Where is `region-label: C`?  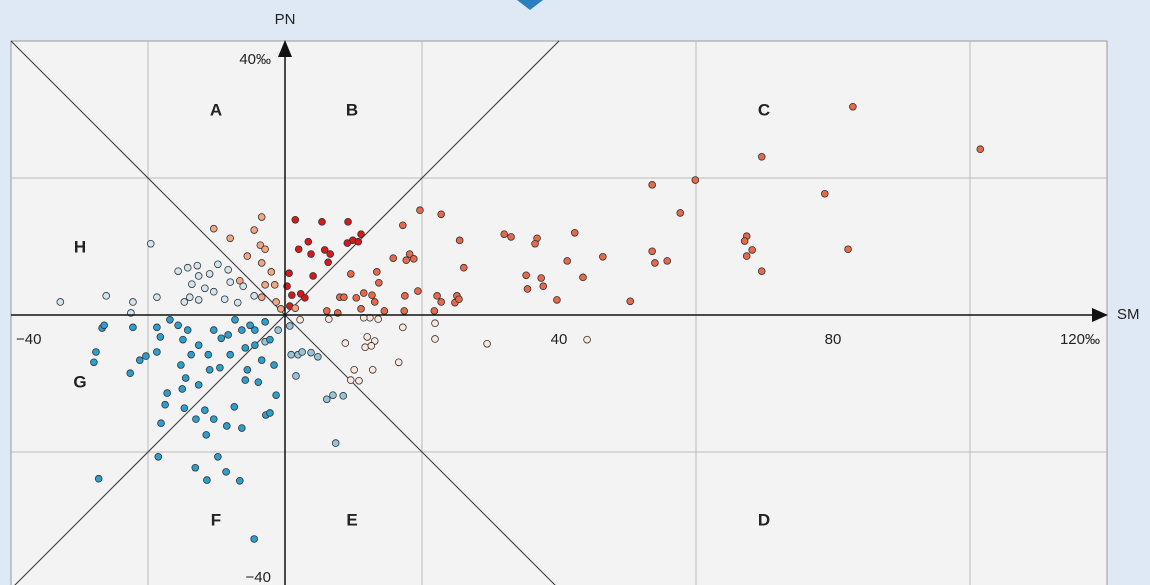
region-label: C is located at coordinates (764, 109).